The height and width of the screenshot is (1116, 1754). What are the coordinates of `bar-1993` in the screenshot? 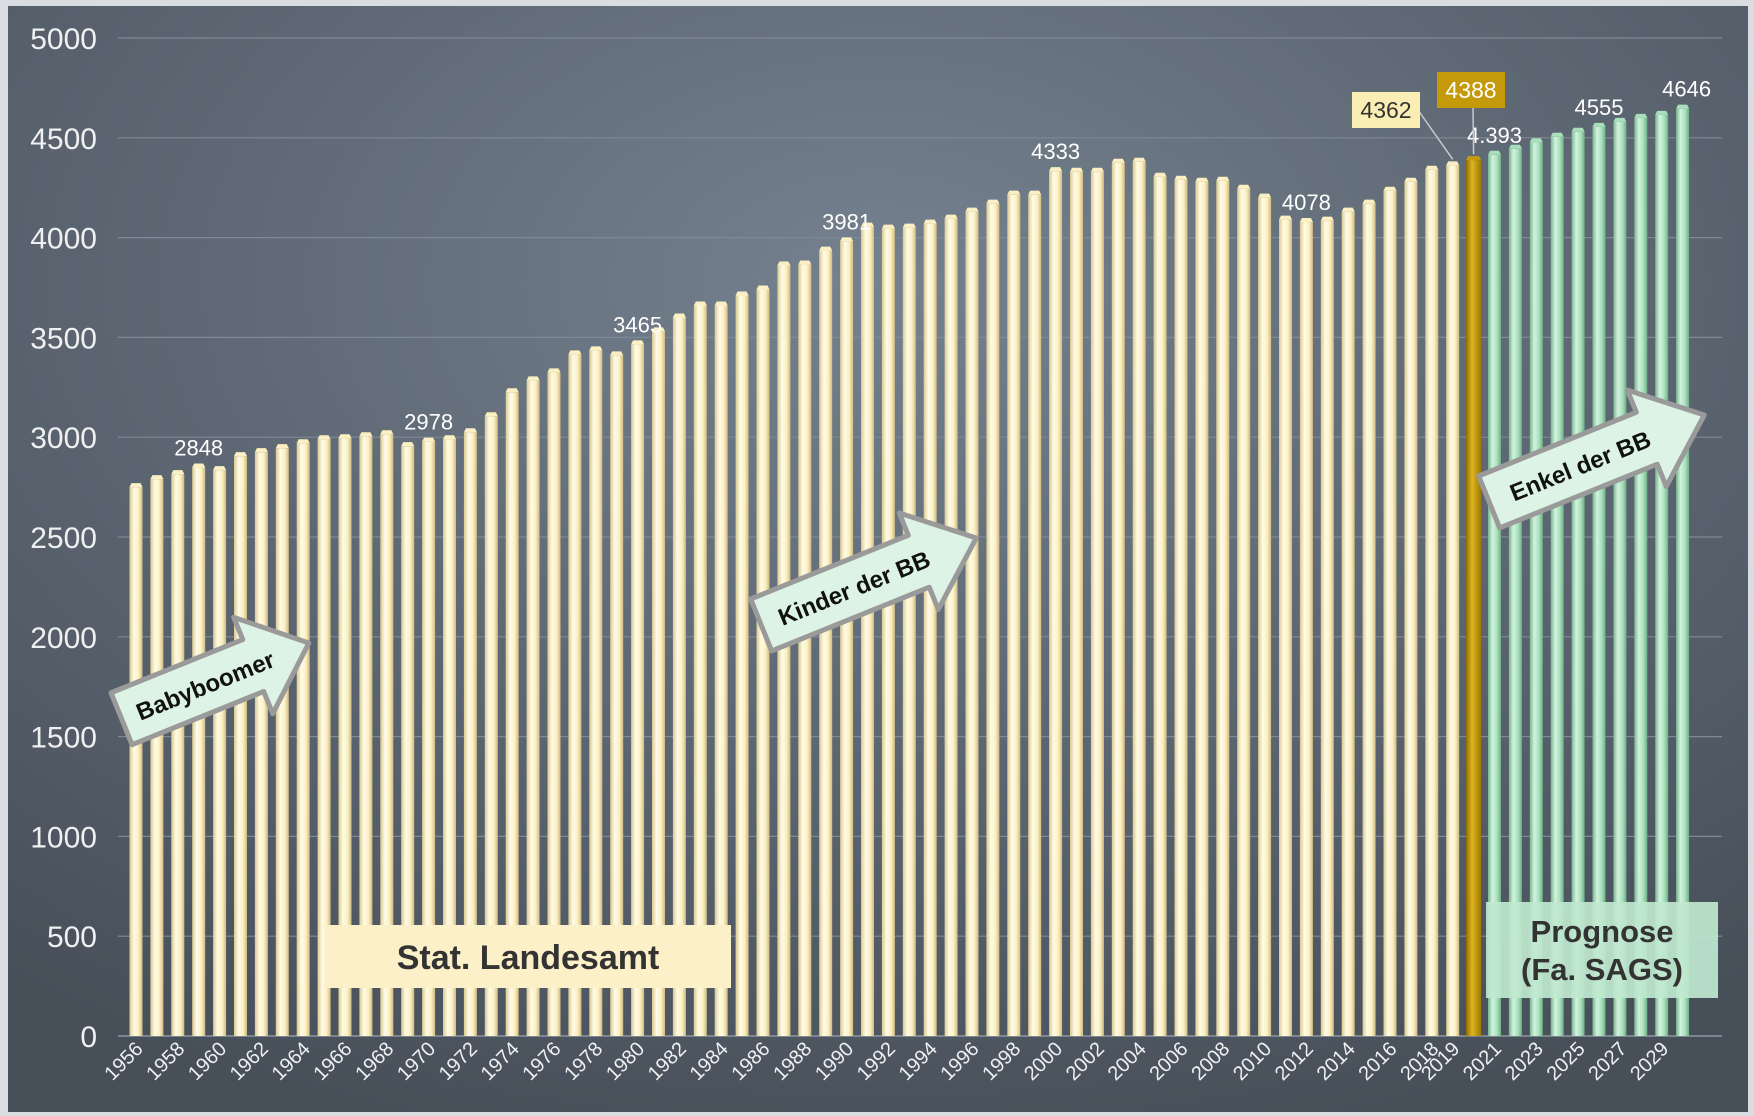 It's located at (909, 629).